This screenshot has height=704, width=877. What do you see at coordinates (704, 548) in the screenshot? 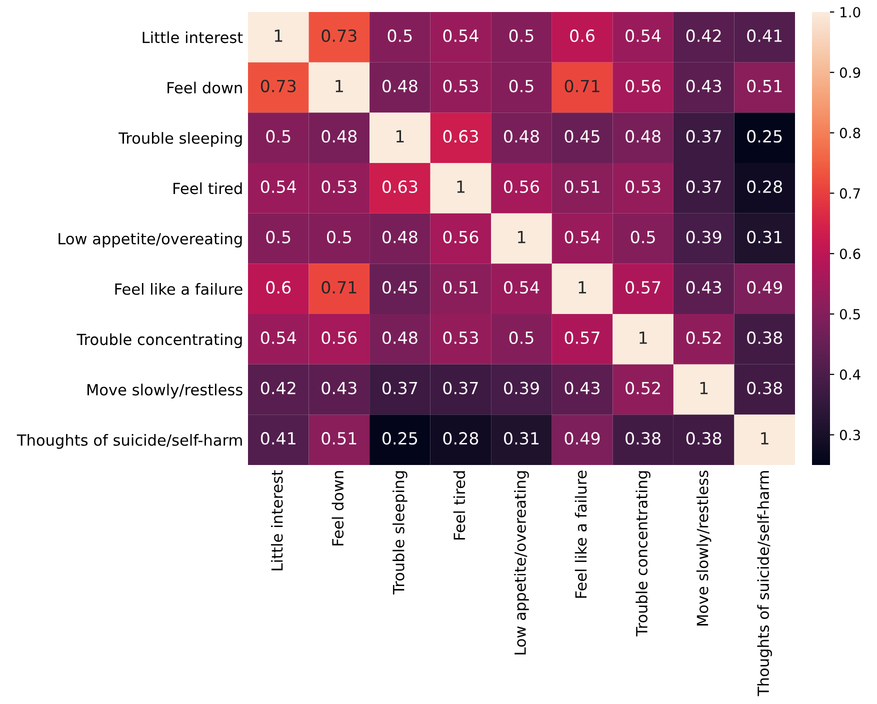
I see `x-tick-label: Move slowly/restless` at bounding box center [704, 548].